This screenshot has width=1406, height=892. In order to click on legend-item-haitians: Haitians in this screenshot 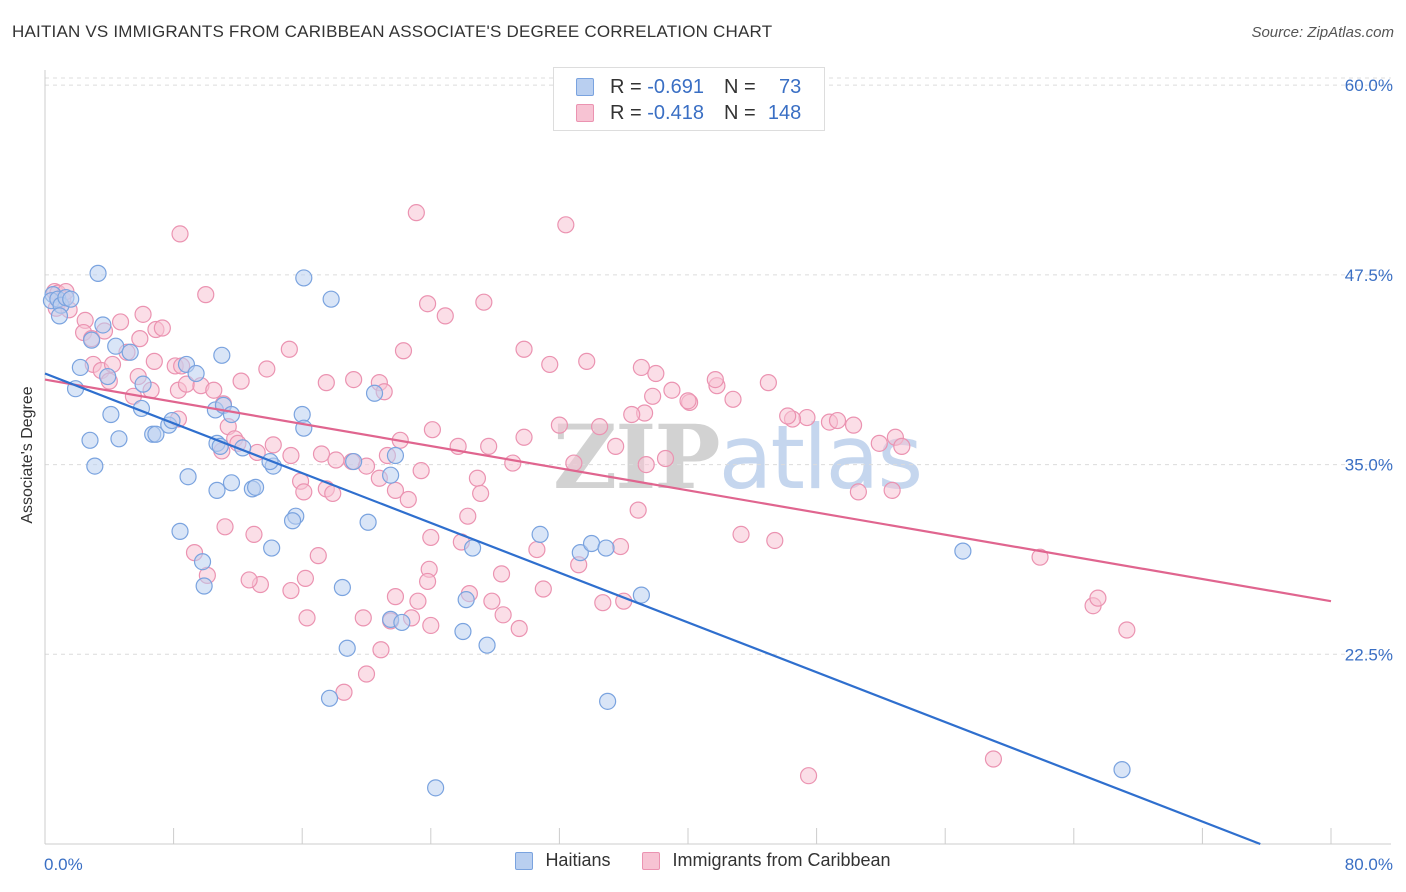, I will do `click(562, 860)`.